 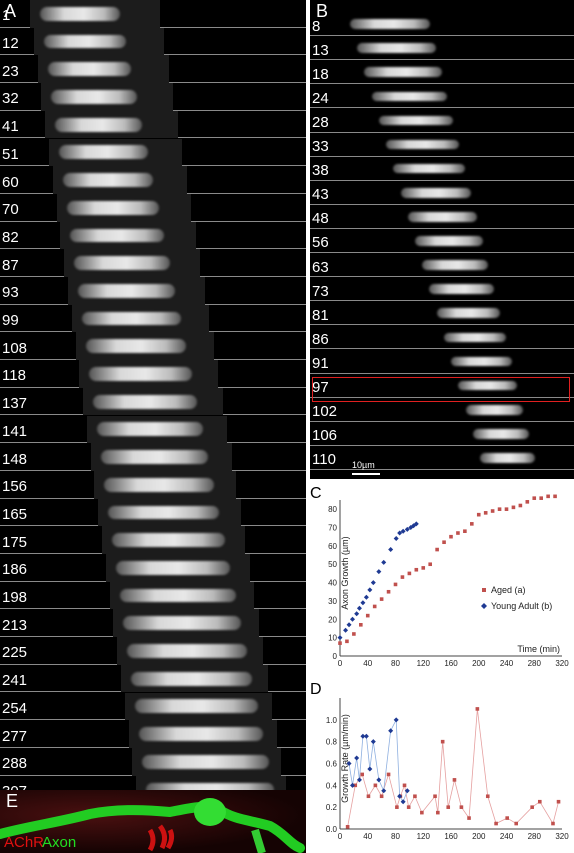 I want to click on timepoint-label: 73, so click(x=320, y=291).